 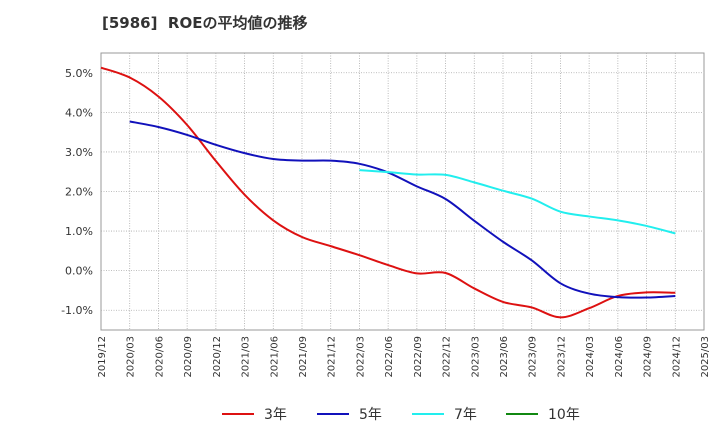 I want to click on x-tick-label: 2020/06, so click(x=159, y=357).